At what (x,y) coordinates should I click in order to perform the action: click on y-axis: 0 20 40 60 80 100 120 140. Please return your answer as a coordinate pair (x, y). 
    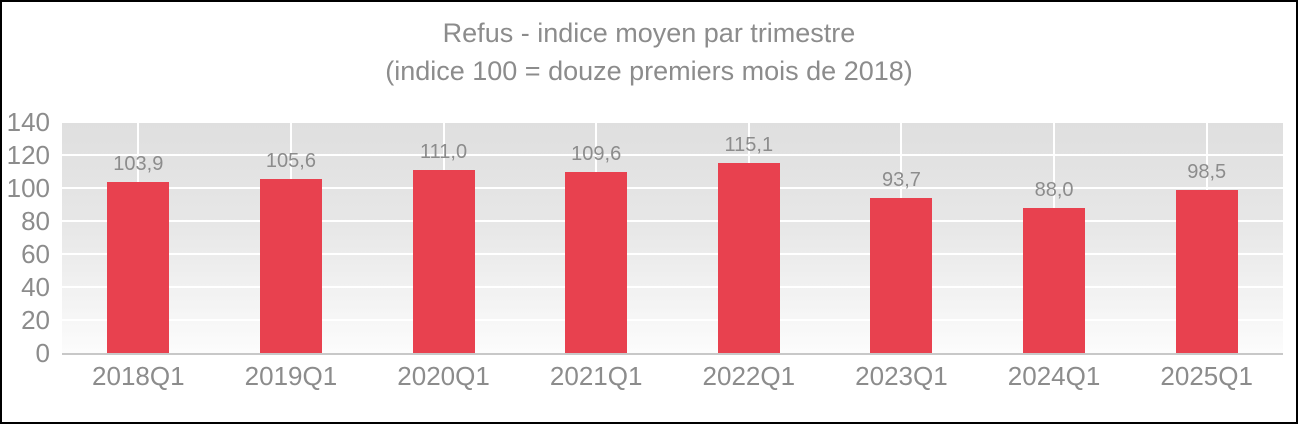
    Looking at the image, I should click on (26, 212).